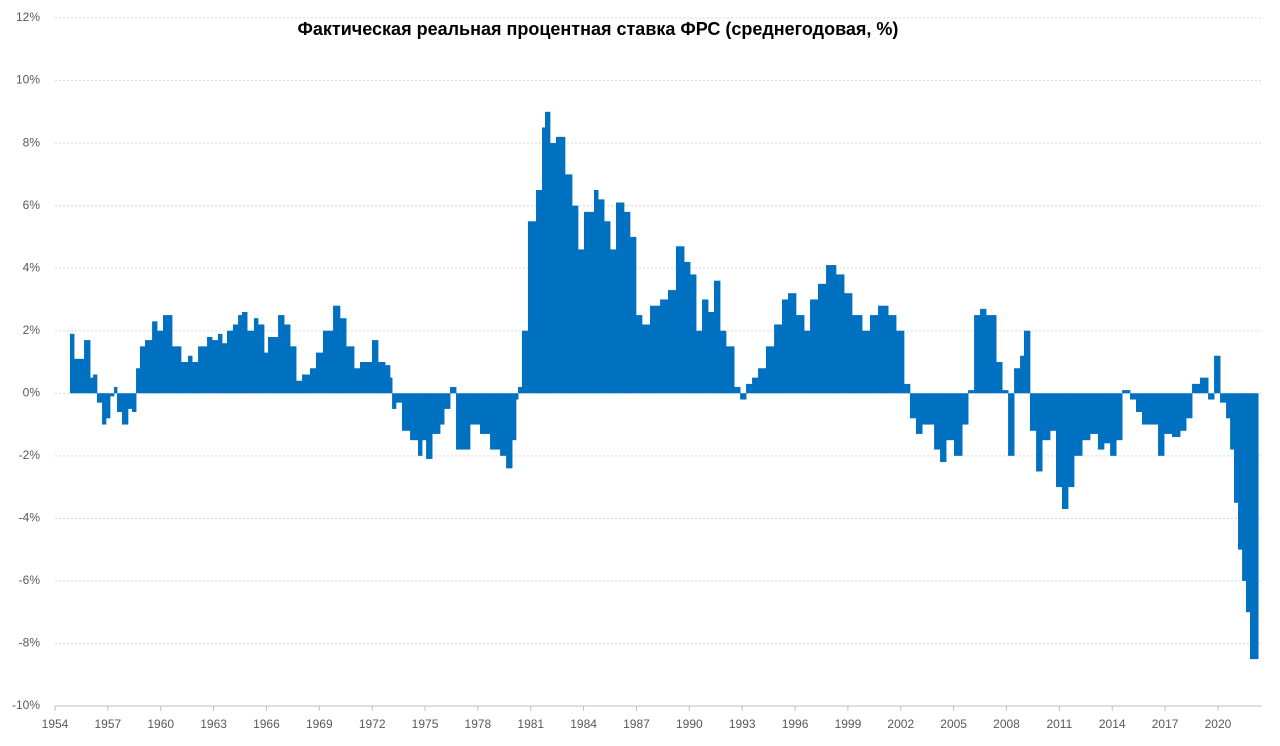 The width and height of the screenshot is (1280, 746). I want to click on x-tick-label: 1993, so click(742, 724).